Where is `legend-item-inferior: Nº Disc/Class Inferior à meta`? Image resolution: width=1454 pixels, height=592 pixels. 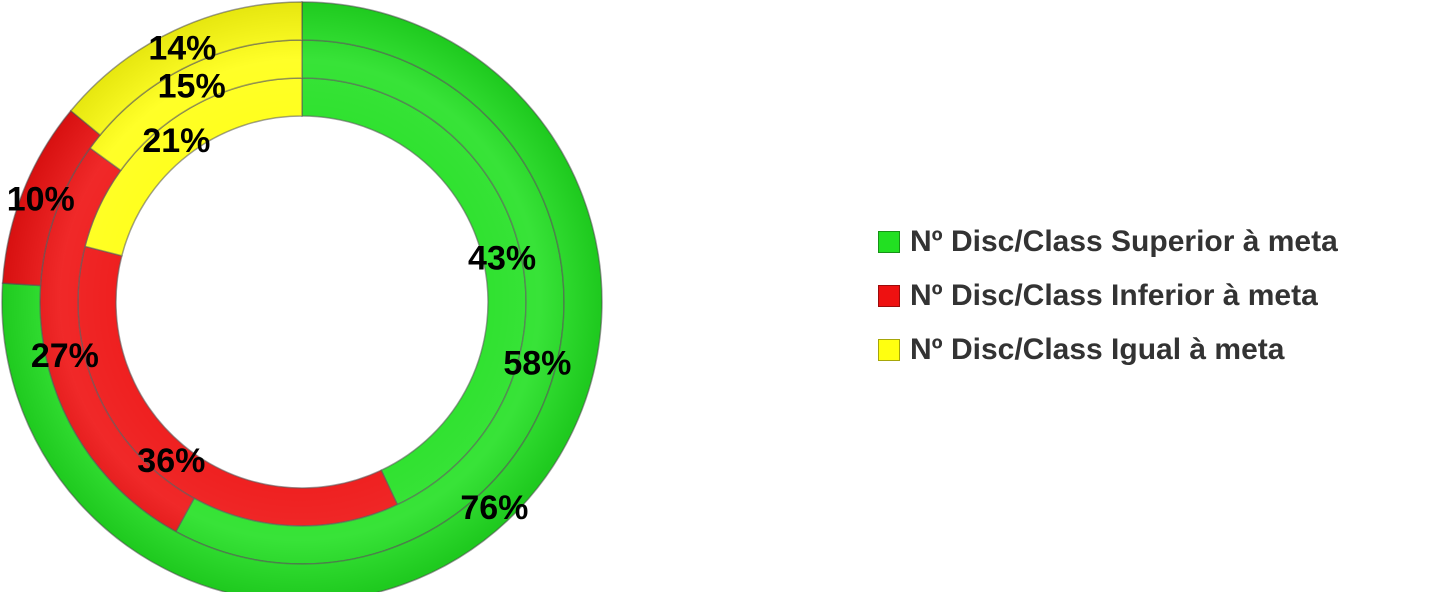
legend-item-inferior: Nº Disc/Class Inferior à meta is located at coordinates (1108, 296).